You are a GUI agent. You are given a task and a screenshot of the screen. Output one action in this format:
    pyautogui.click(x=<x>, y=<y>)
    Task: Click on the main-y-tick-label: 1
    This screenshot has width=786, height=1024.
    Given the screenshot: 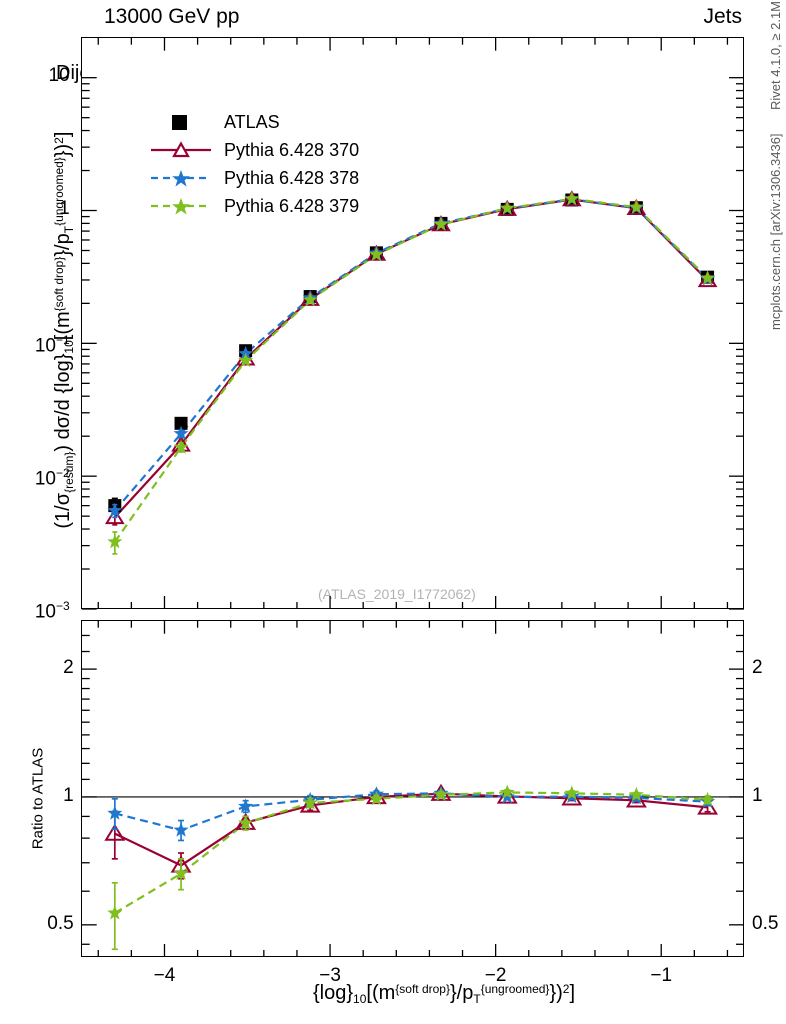 What is the action you would take?
    pyautogui.click(x=64, y=208)
    